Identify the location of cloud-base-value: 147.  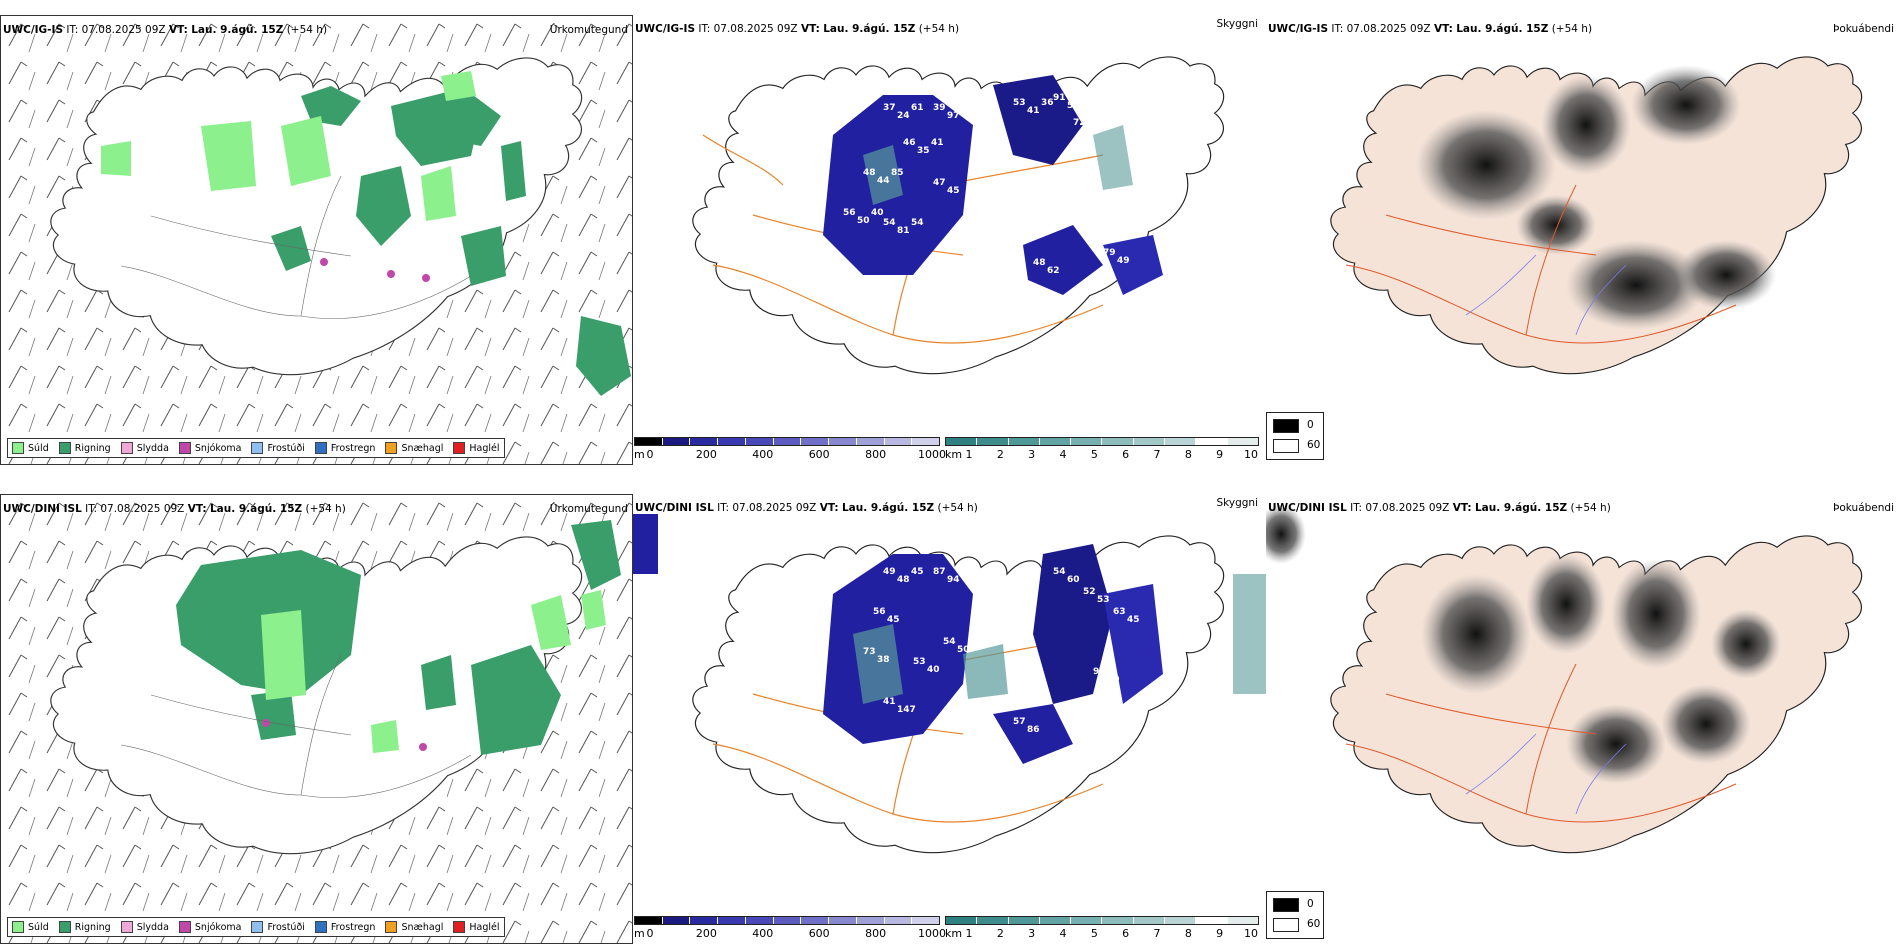
(906, 710).